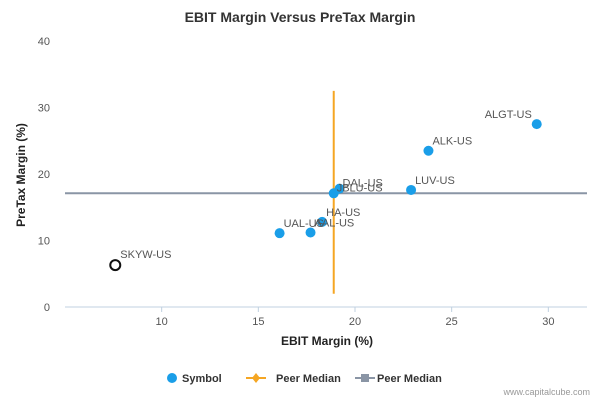 The height and width of the screenshot is (400, 600). What do you see at coordinates (162, 322) in the screenshot?
I see `x-tick-label: 10` at bounding box center [162, 322].